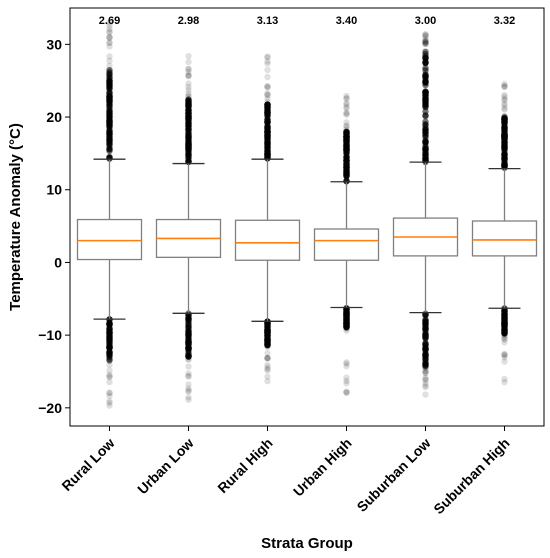 This screenshot has width=550, height=558. What do you see at coordinates (50, 408) in the screenshot?
I see `y-tick-label: −20` at bounding box center [50, 408].